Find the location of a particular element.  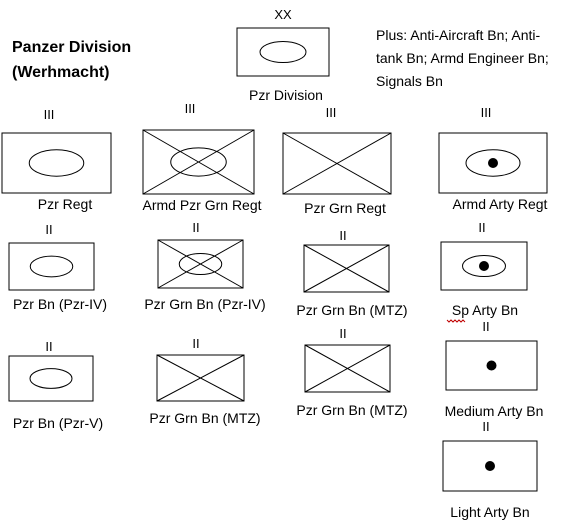

diagram-title-line-1: Panzer Division is located at coordinates (71, 47).